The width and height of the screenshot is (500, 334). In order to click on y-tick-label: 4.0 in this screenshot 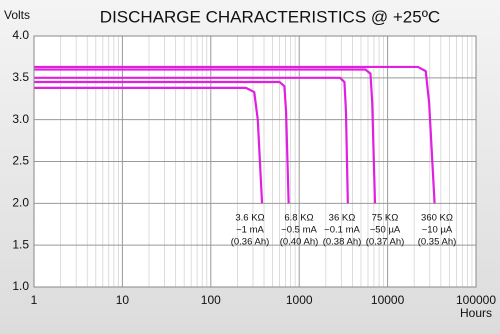, I will do `click(20, 35)`.